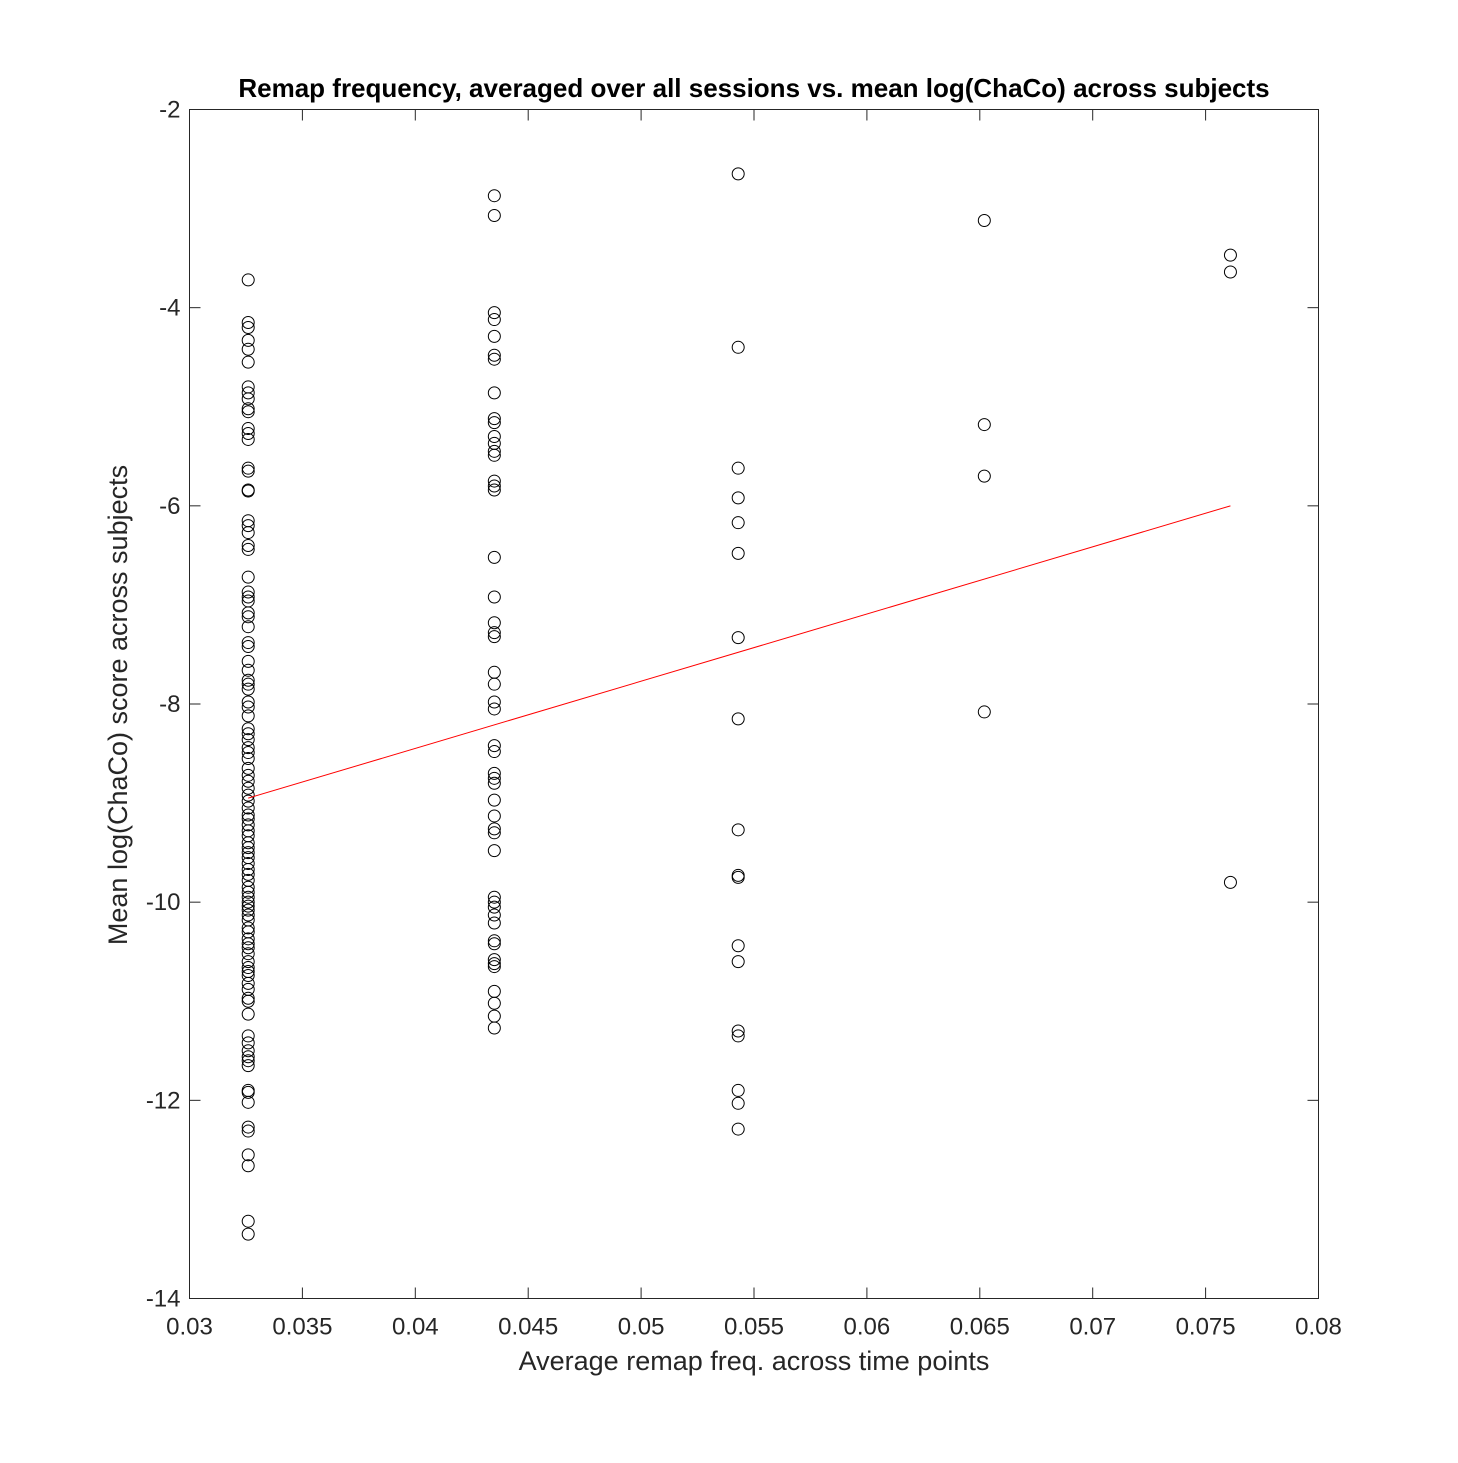 Image resolution: width=1458 pixels, height=1463 pixels. I want to click on y-tick-label: -10, so click(163, 902).